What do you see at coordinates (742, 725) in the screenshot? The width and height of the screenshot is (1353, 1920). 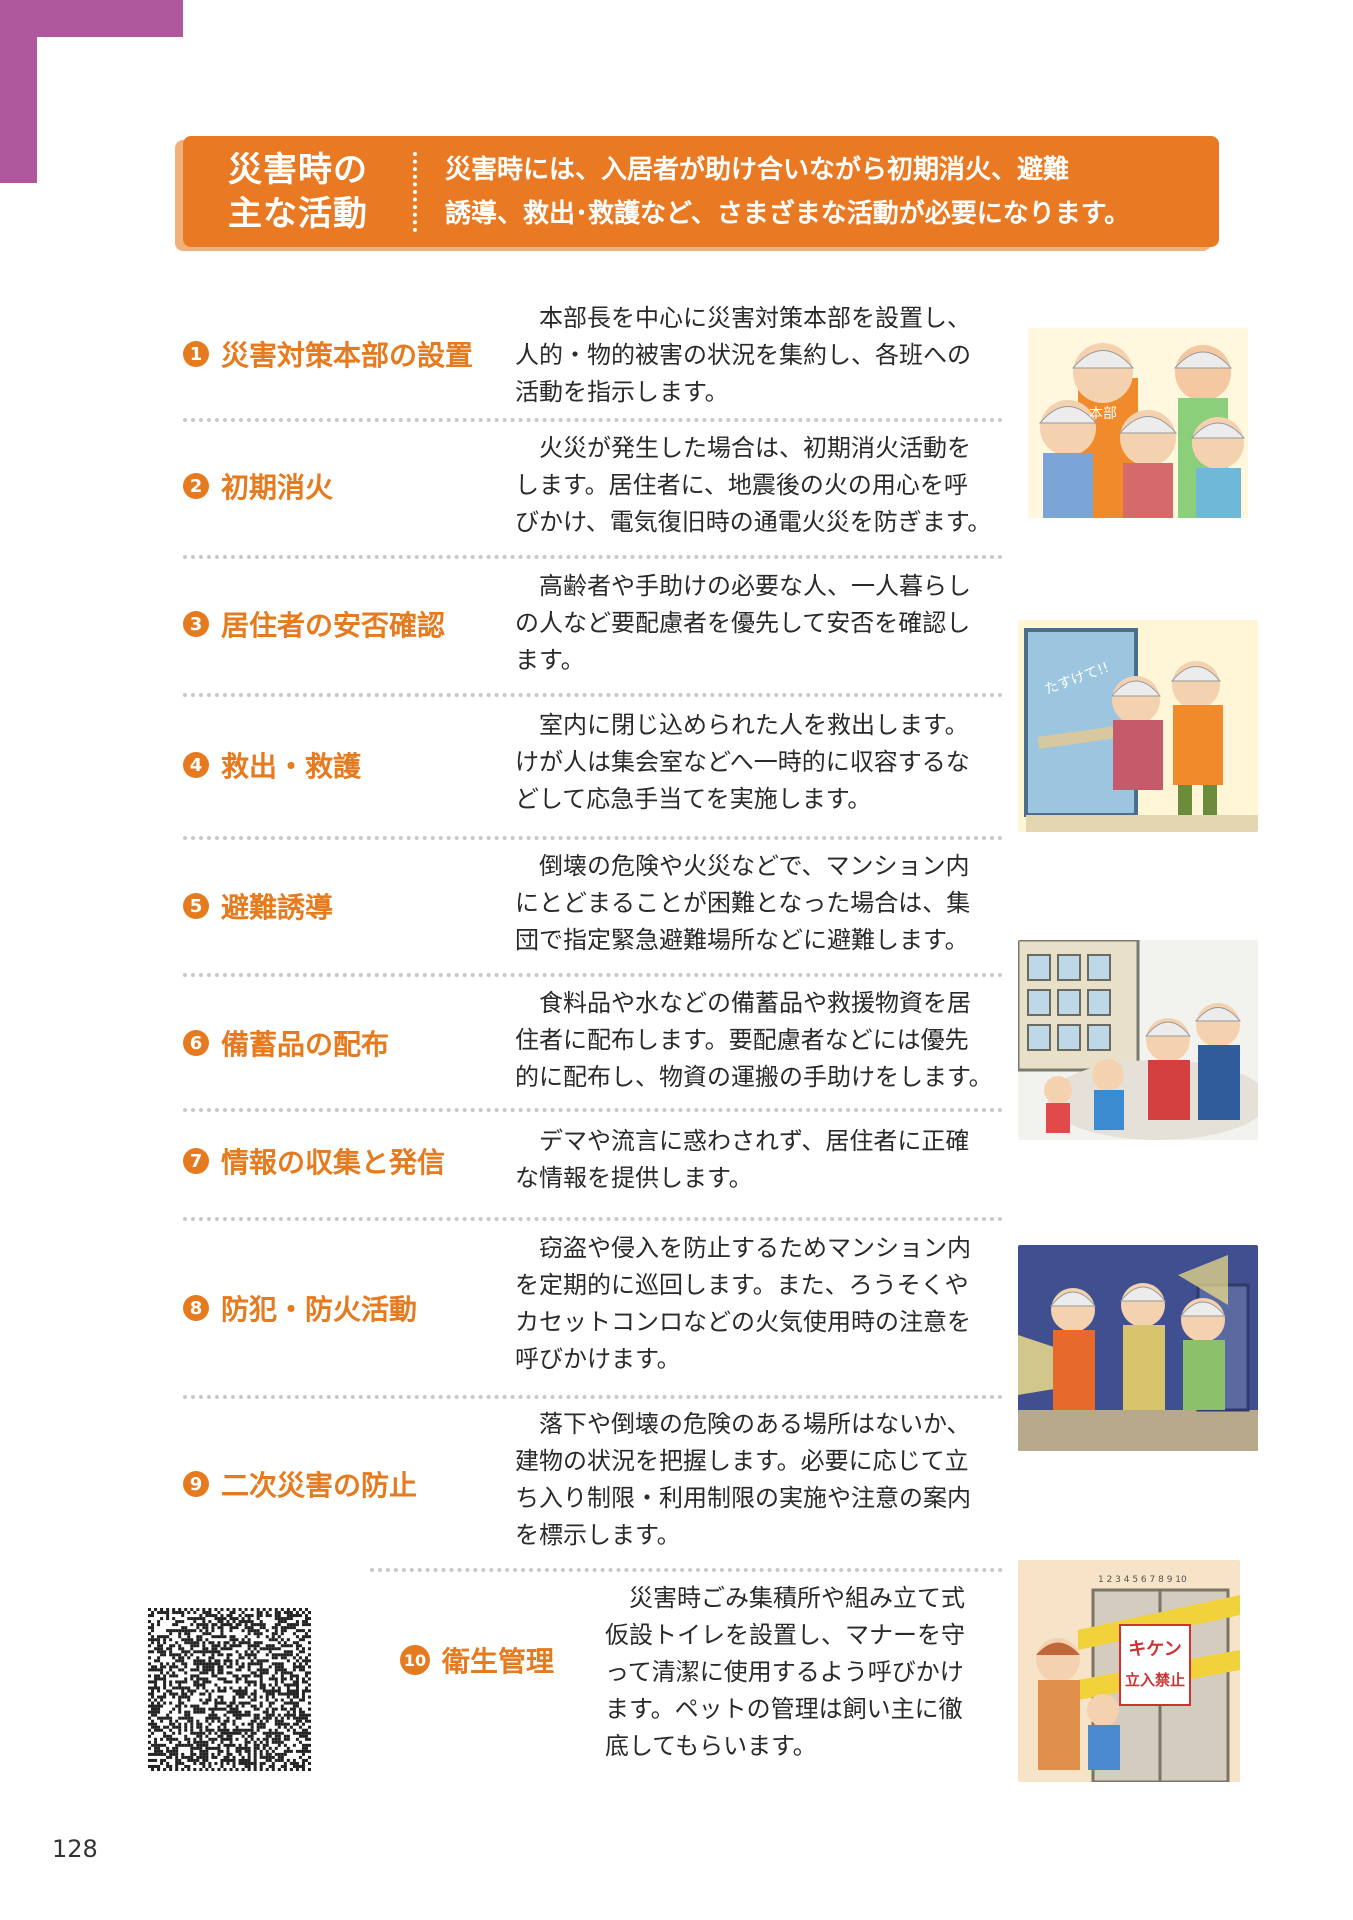 I see `description-line: 室内に閉じ込められた人を救出します。` at bounding box center [742, 725].